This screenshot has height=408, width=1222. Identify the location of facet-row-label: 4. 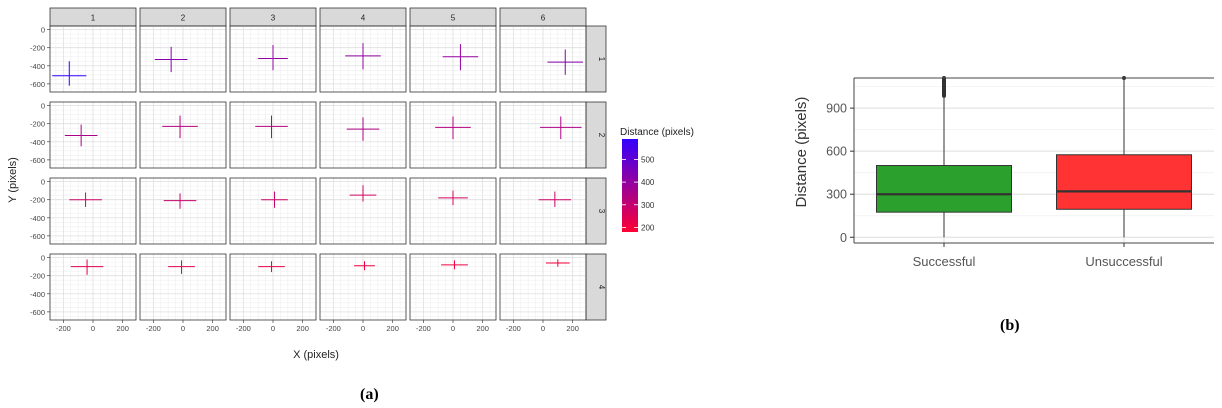
(601, 287).